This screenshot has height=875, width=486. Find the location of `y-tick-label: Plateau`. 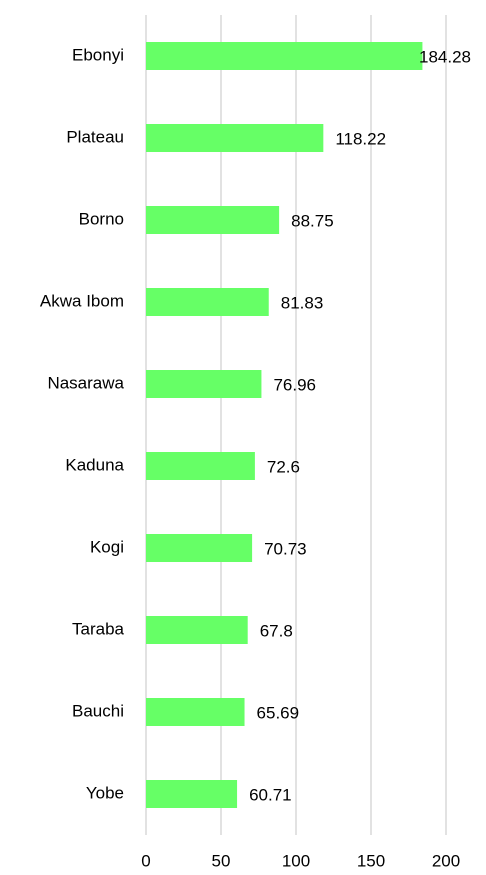

y-tick-label: Plateau is located at coordinates (95, 136).